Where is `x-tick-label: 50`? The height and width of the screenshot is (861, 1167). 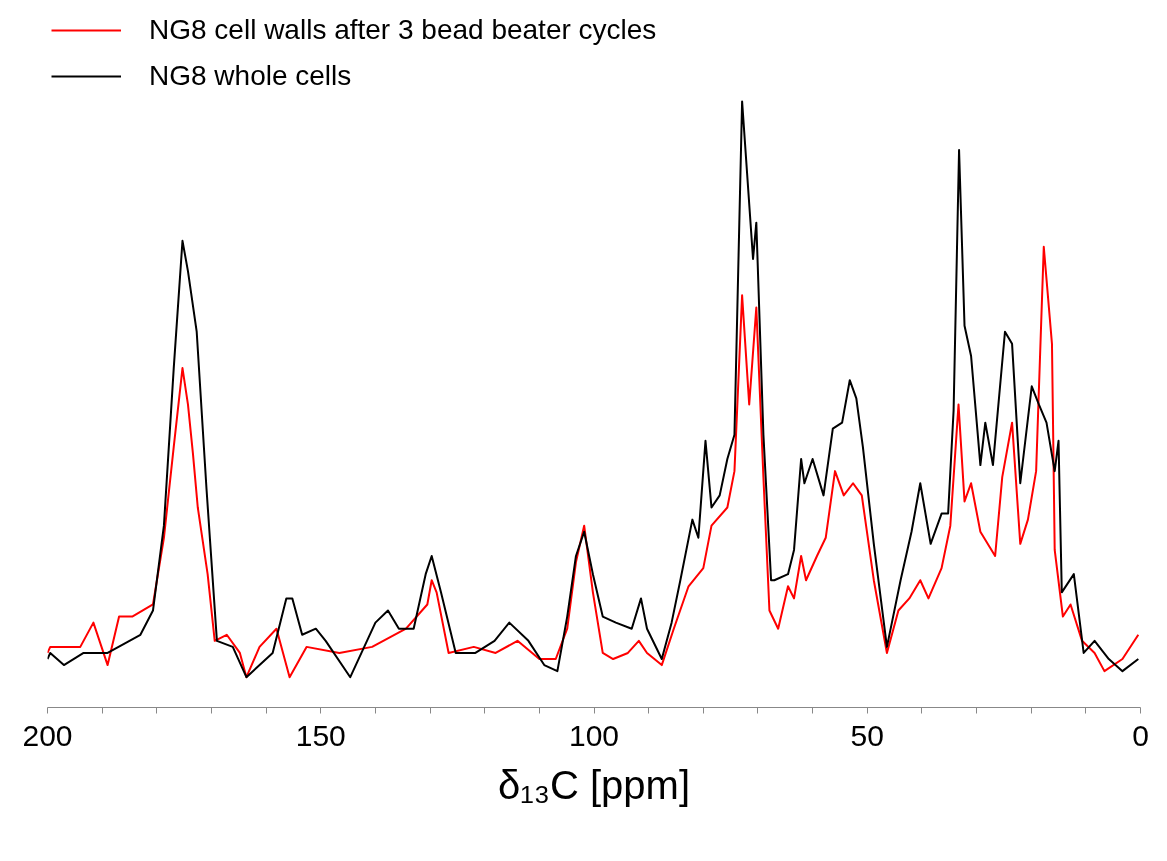
x-tick-label: 50 is located at coordinates (867, 735).